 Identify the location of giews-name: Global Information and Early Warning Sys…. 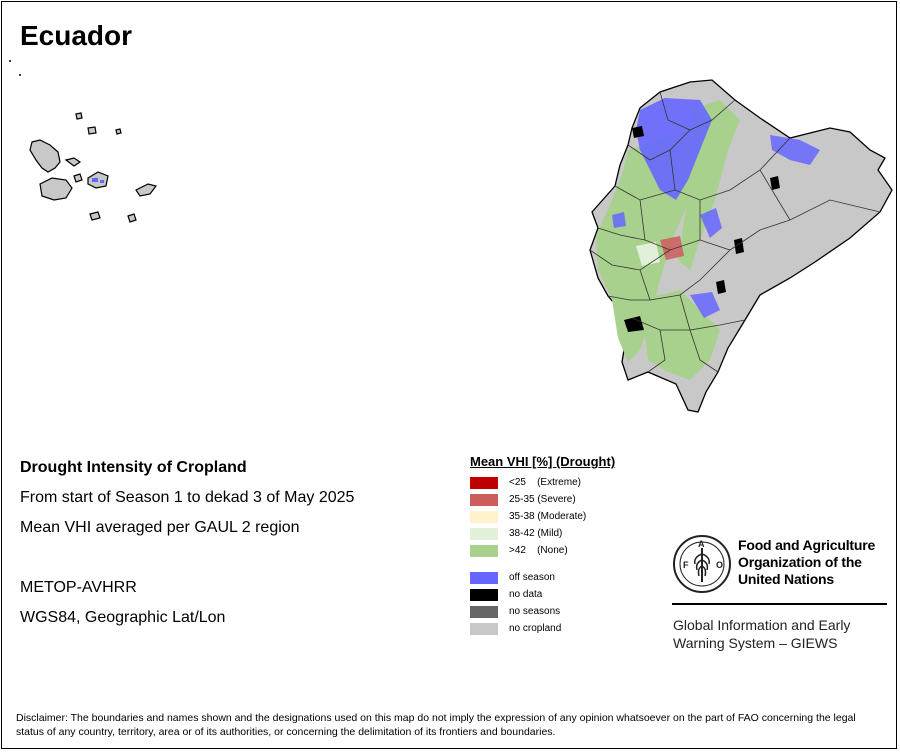
(761, 634).